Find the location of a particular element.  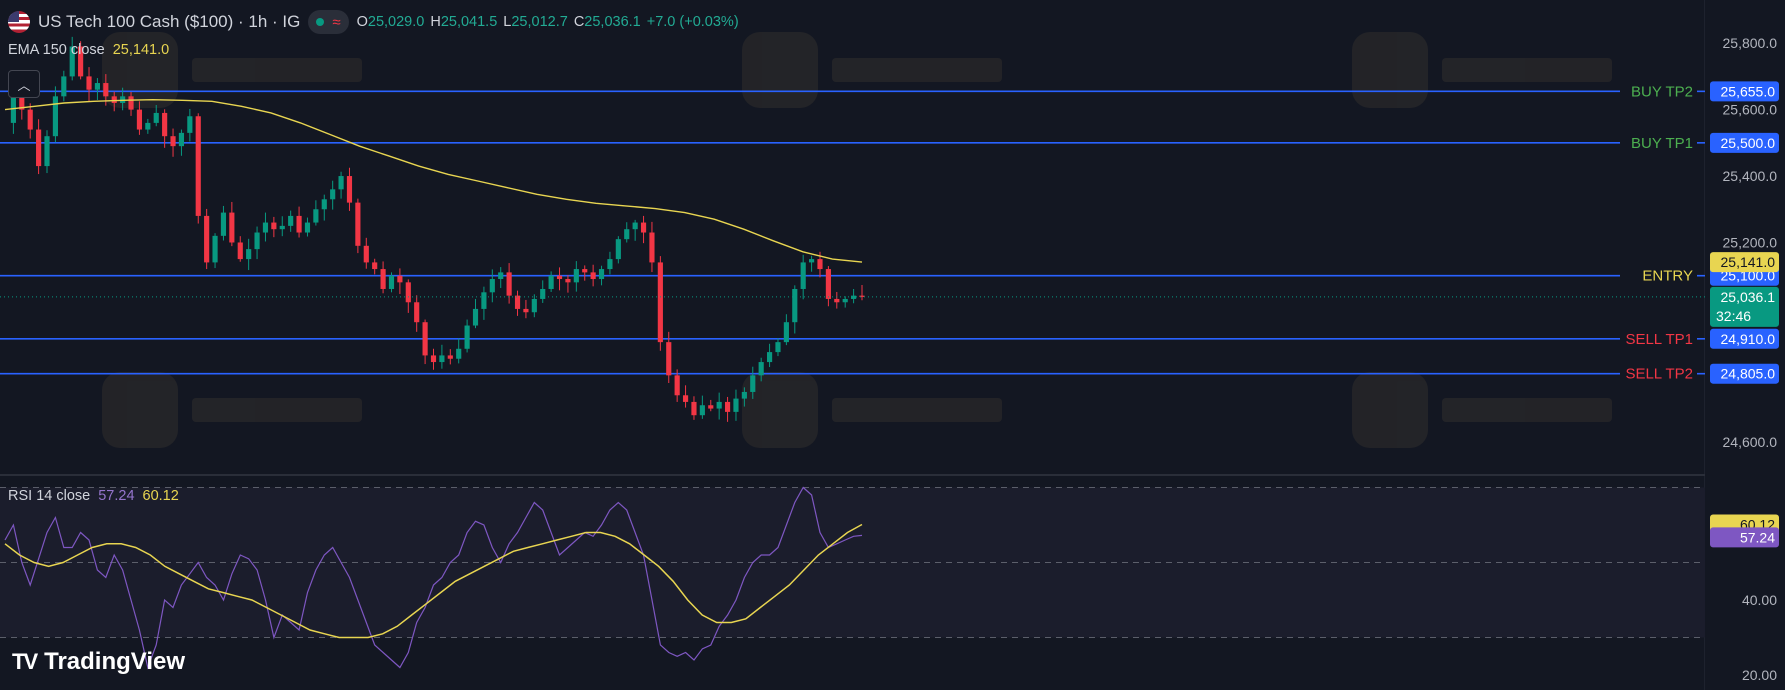

bar-countdown: 32:46 is located at coordinates (1733, 316).